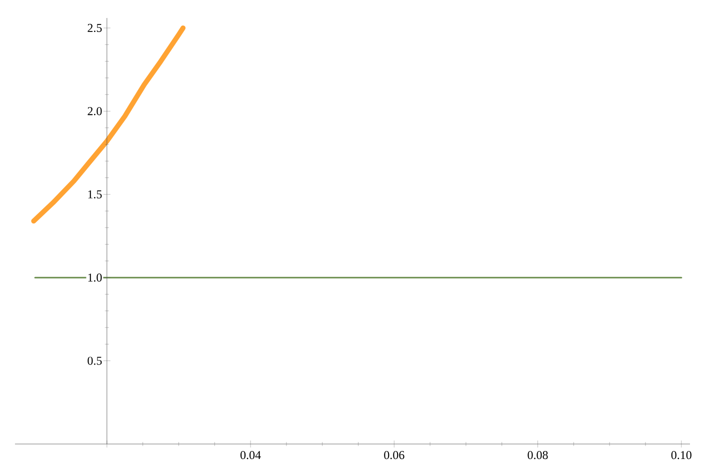 Image resolution: width=712 pixels, height=473 pixels. What do you see at coordinates (250, 455) in the screenshot?
I see `x-tick-label: 0.04` at bounding box center [250, 455].